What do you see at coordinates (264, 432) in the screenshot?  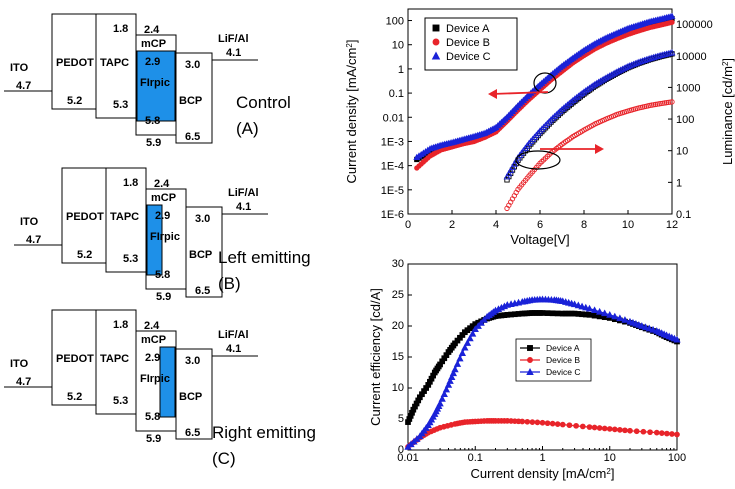 I see `diagram-caption: Right emitting` at bounding box center [264, 432].